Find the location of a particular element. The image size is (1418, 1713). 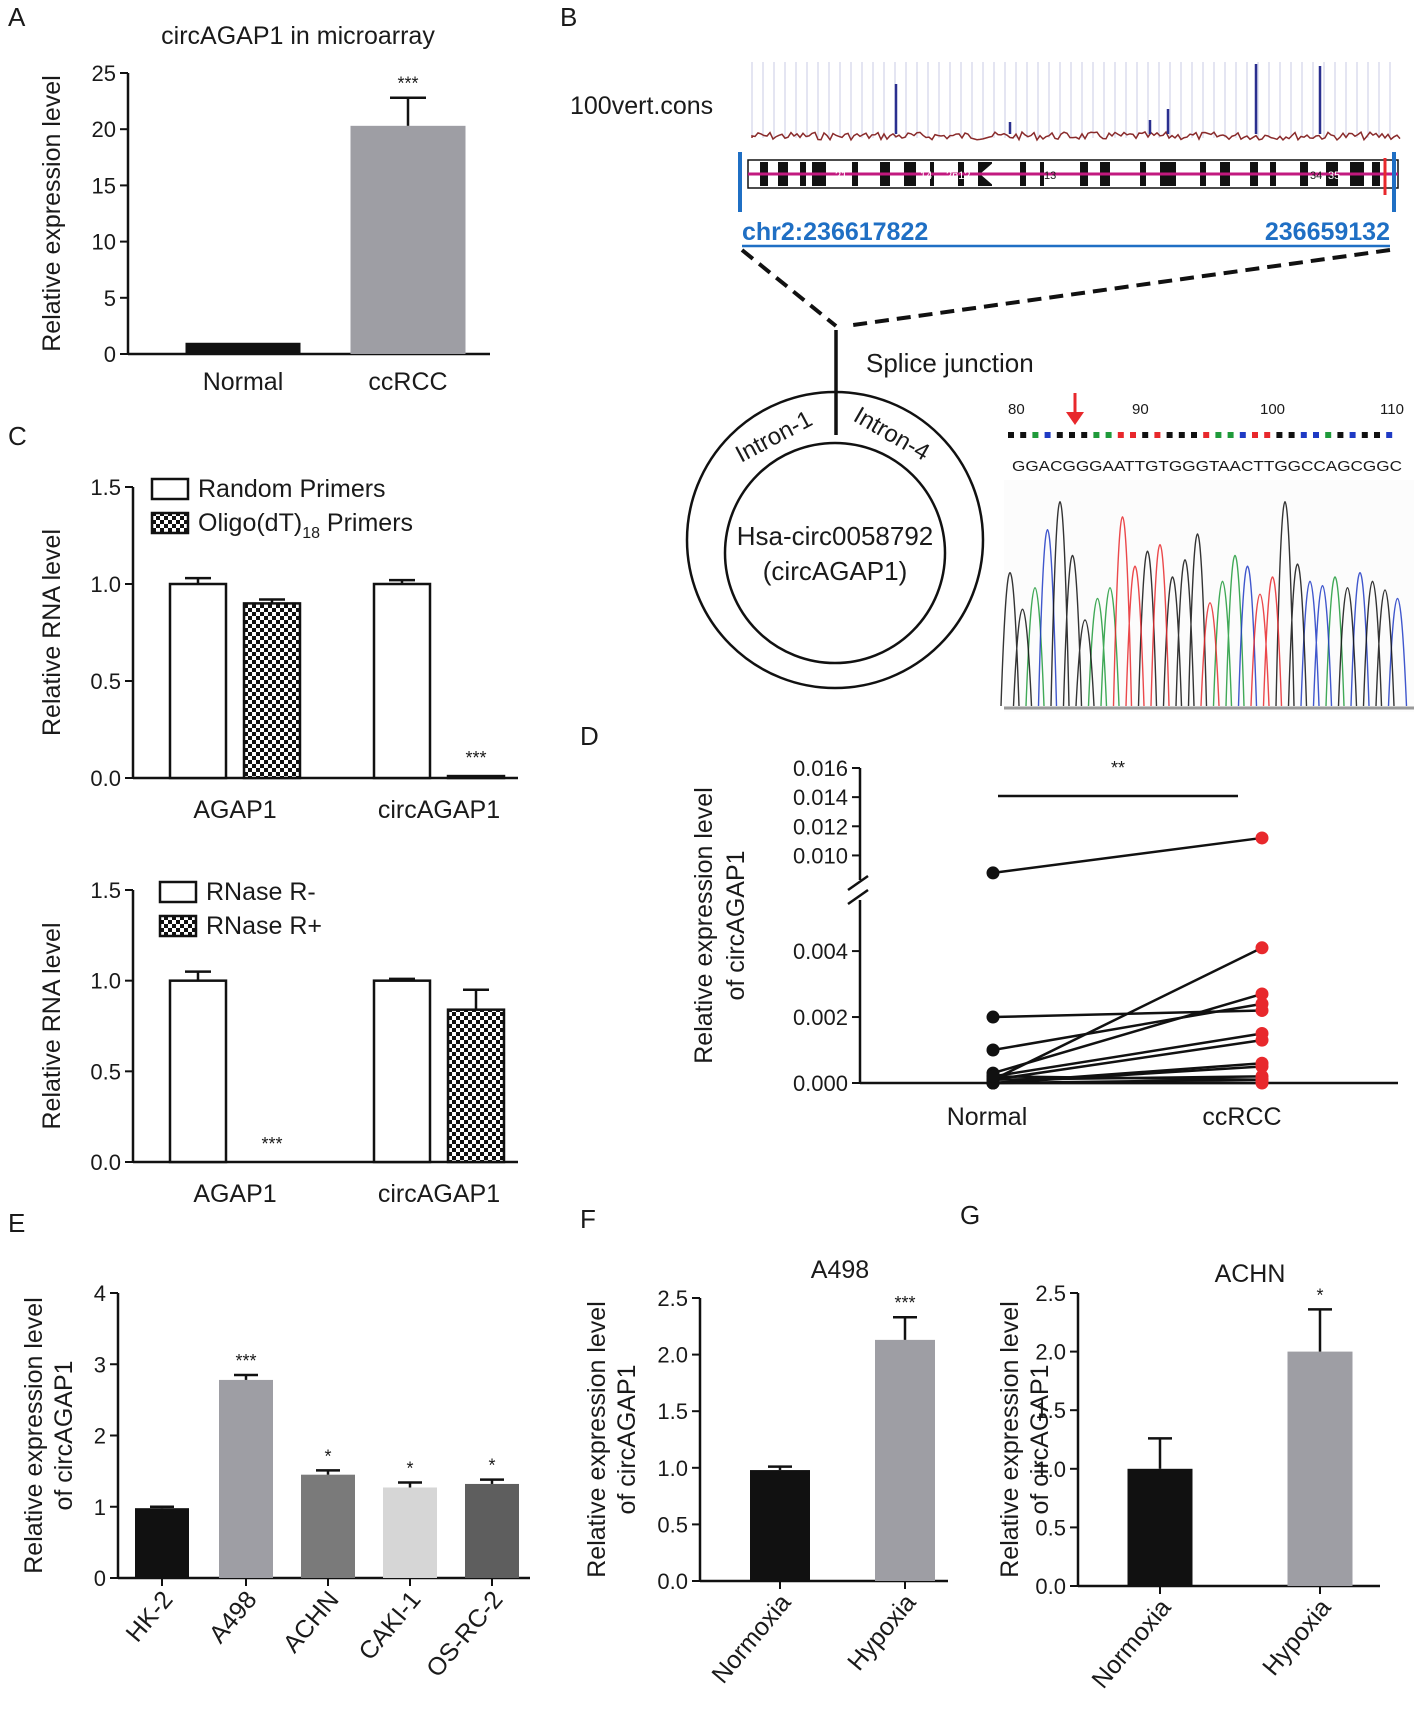

trace-g is located at coordinates (1197, 604).